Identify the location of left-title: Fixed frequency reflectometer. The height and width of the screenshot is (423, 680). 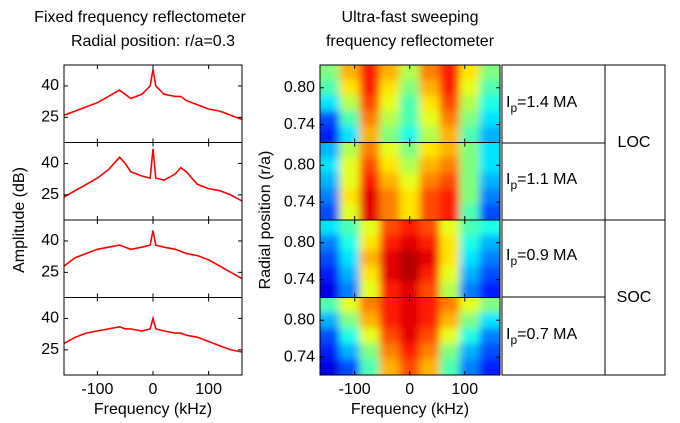
(140, 17).